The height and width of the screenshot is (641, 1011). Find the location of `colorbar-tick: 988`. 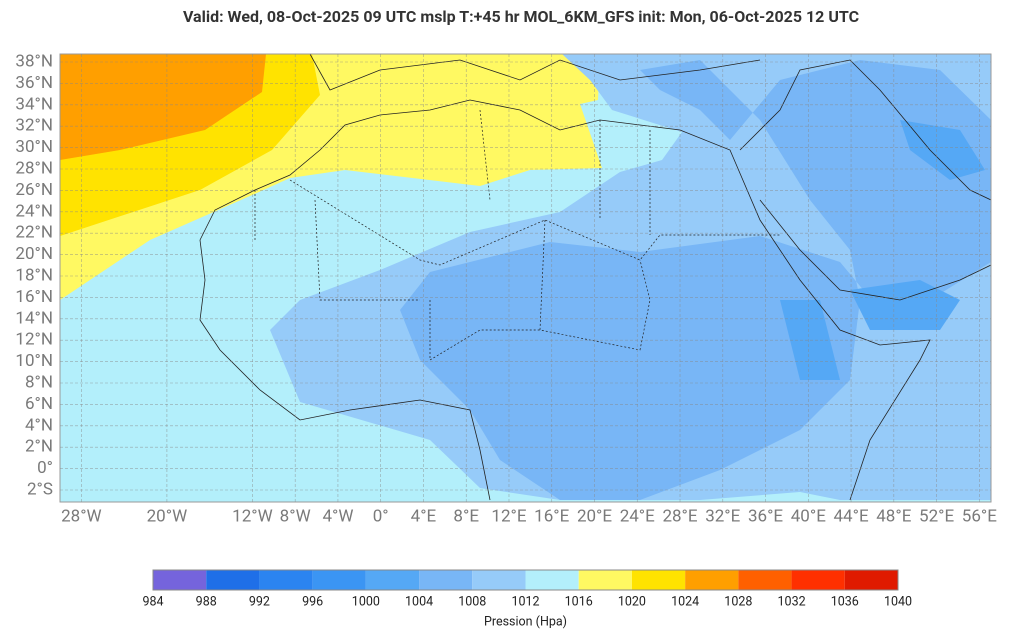

colorbar-tick: 988 is located at coordinates (206, 601).